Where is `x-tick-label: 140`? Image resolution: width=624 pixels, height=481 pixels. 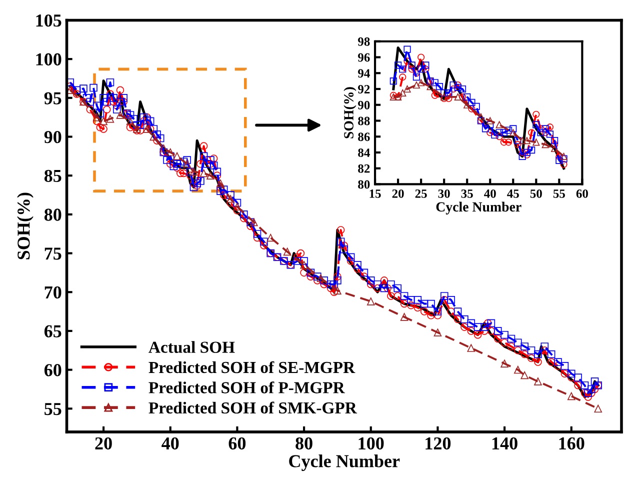 x-tick-label: 140 is located at coordinates (505, 443).